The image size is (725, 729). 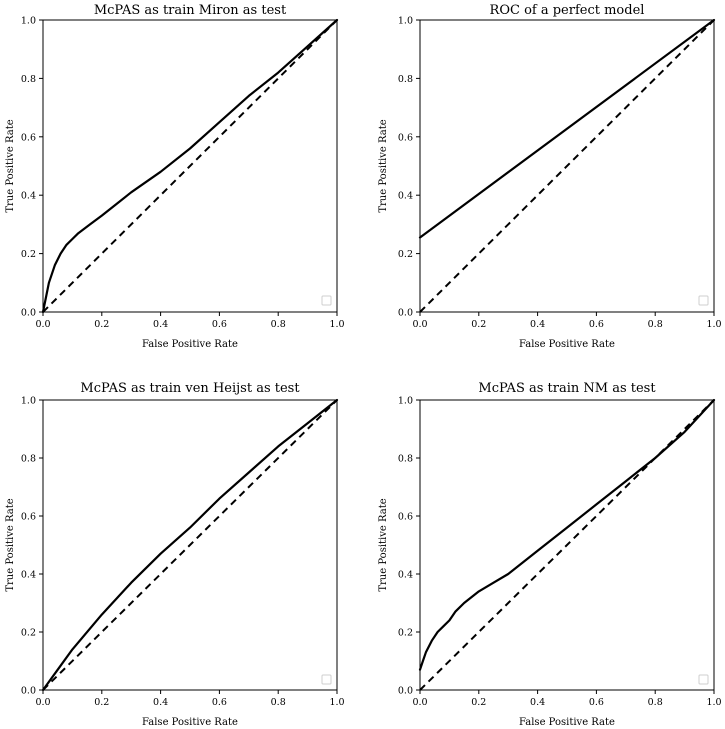 I want to click on chart-title: McPAS as train ven Heijst as test, so click(x=190, y=388).